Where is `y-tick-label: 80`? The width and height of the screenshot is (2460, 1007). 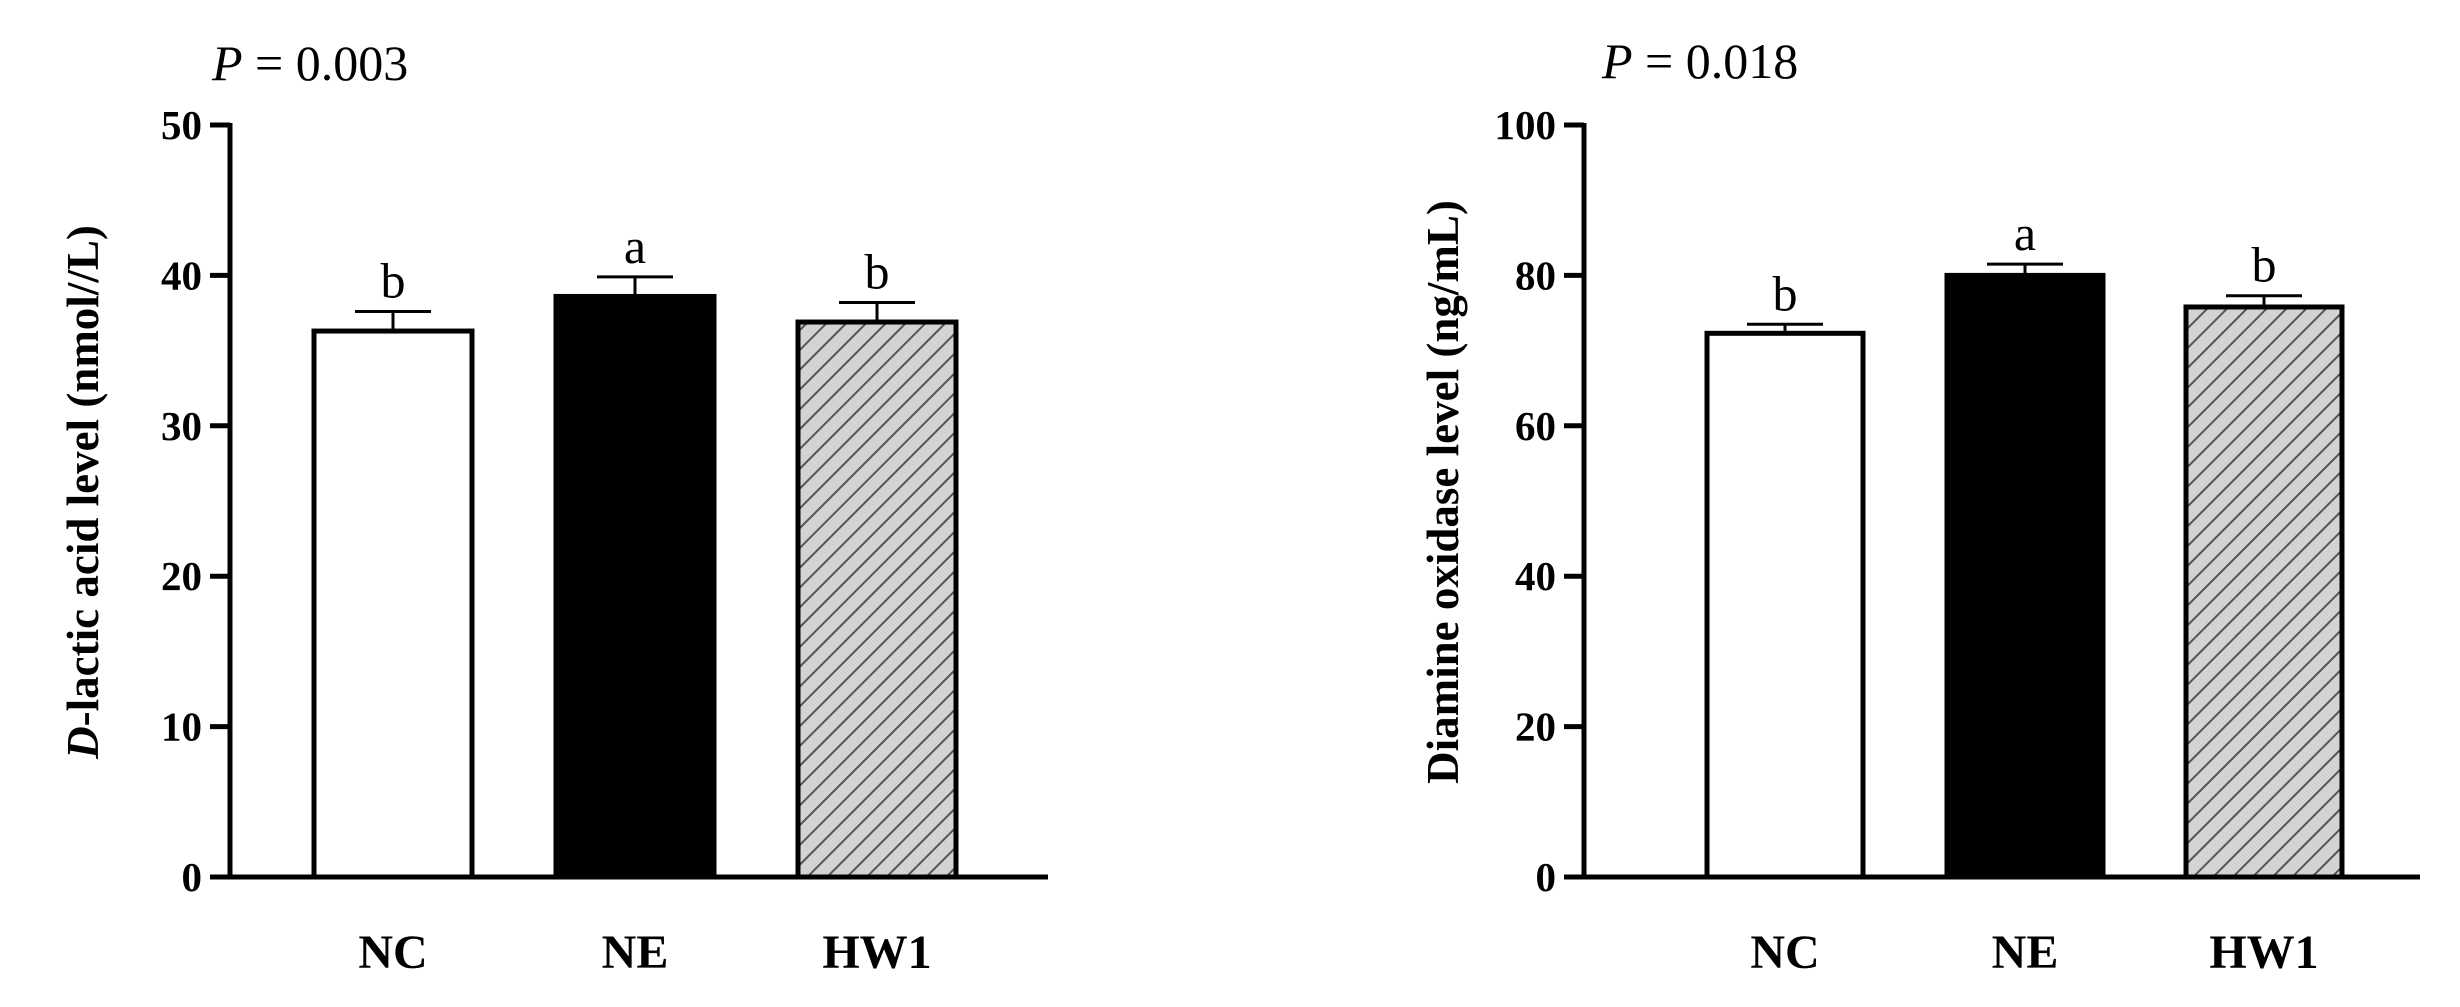 y-tick-label: 80 is located at coordinates (1535, 275).